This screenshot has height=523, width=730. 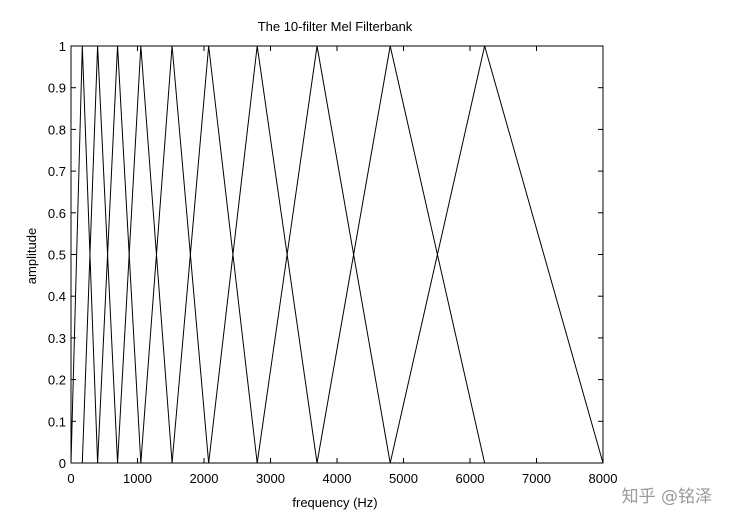 What do you see at coordinates (603, 478) in the screenshot?
I see `x-tick-label: 8000` at bounding box center [603, 478].